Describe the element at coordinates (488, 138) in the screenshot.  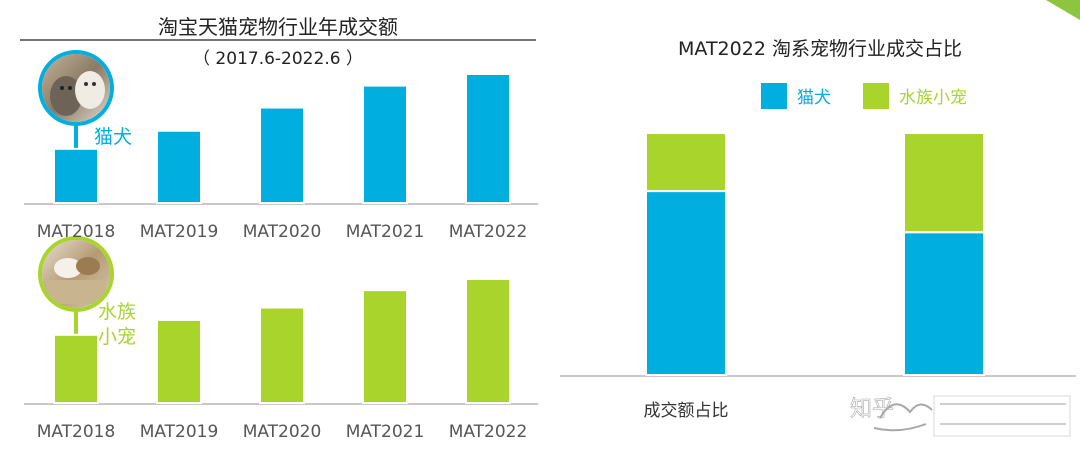
I see `cat-dog-bar-mat2022` at that location.